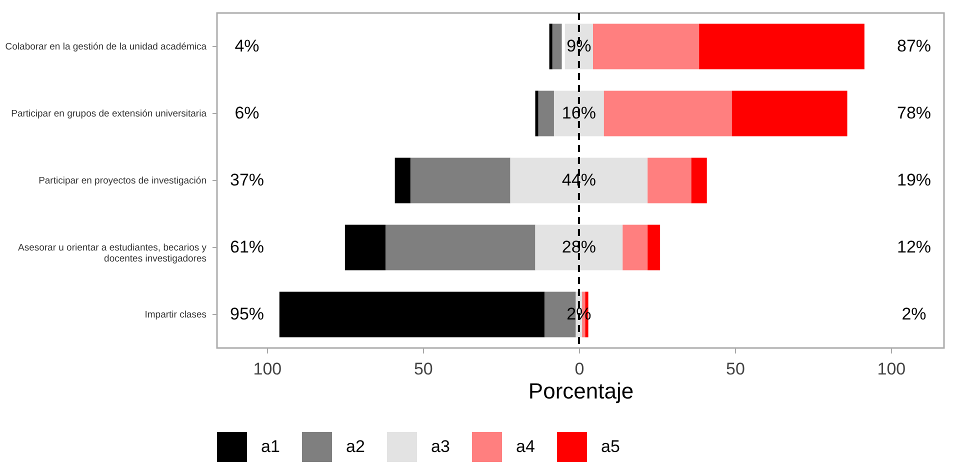  I want to click on annotation: 78%, so click(914, 113).